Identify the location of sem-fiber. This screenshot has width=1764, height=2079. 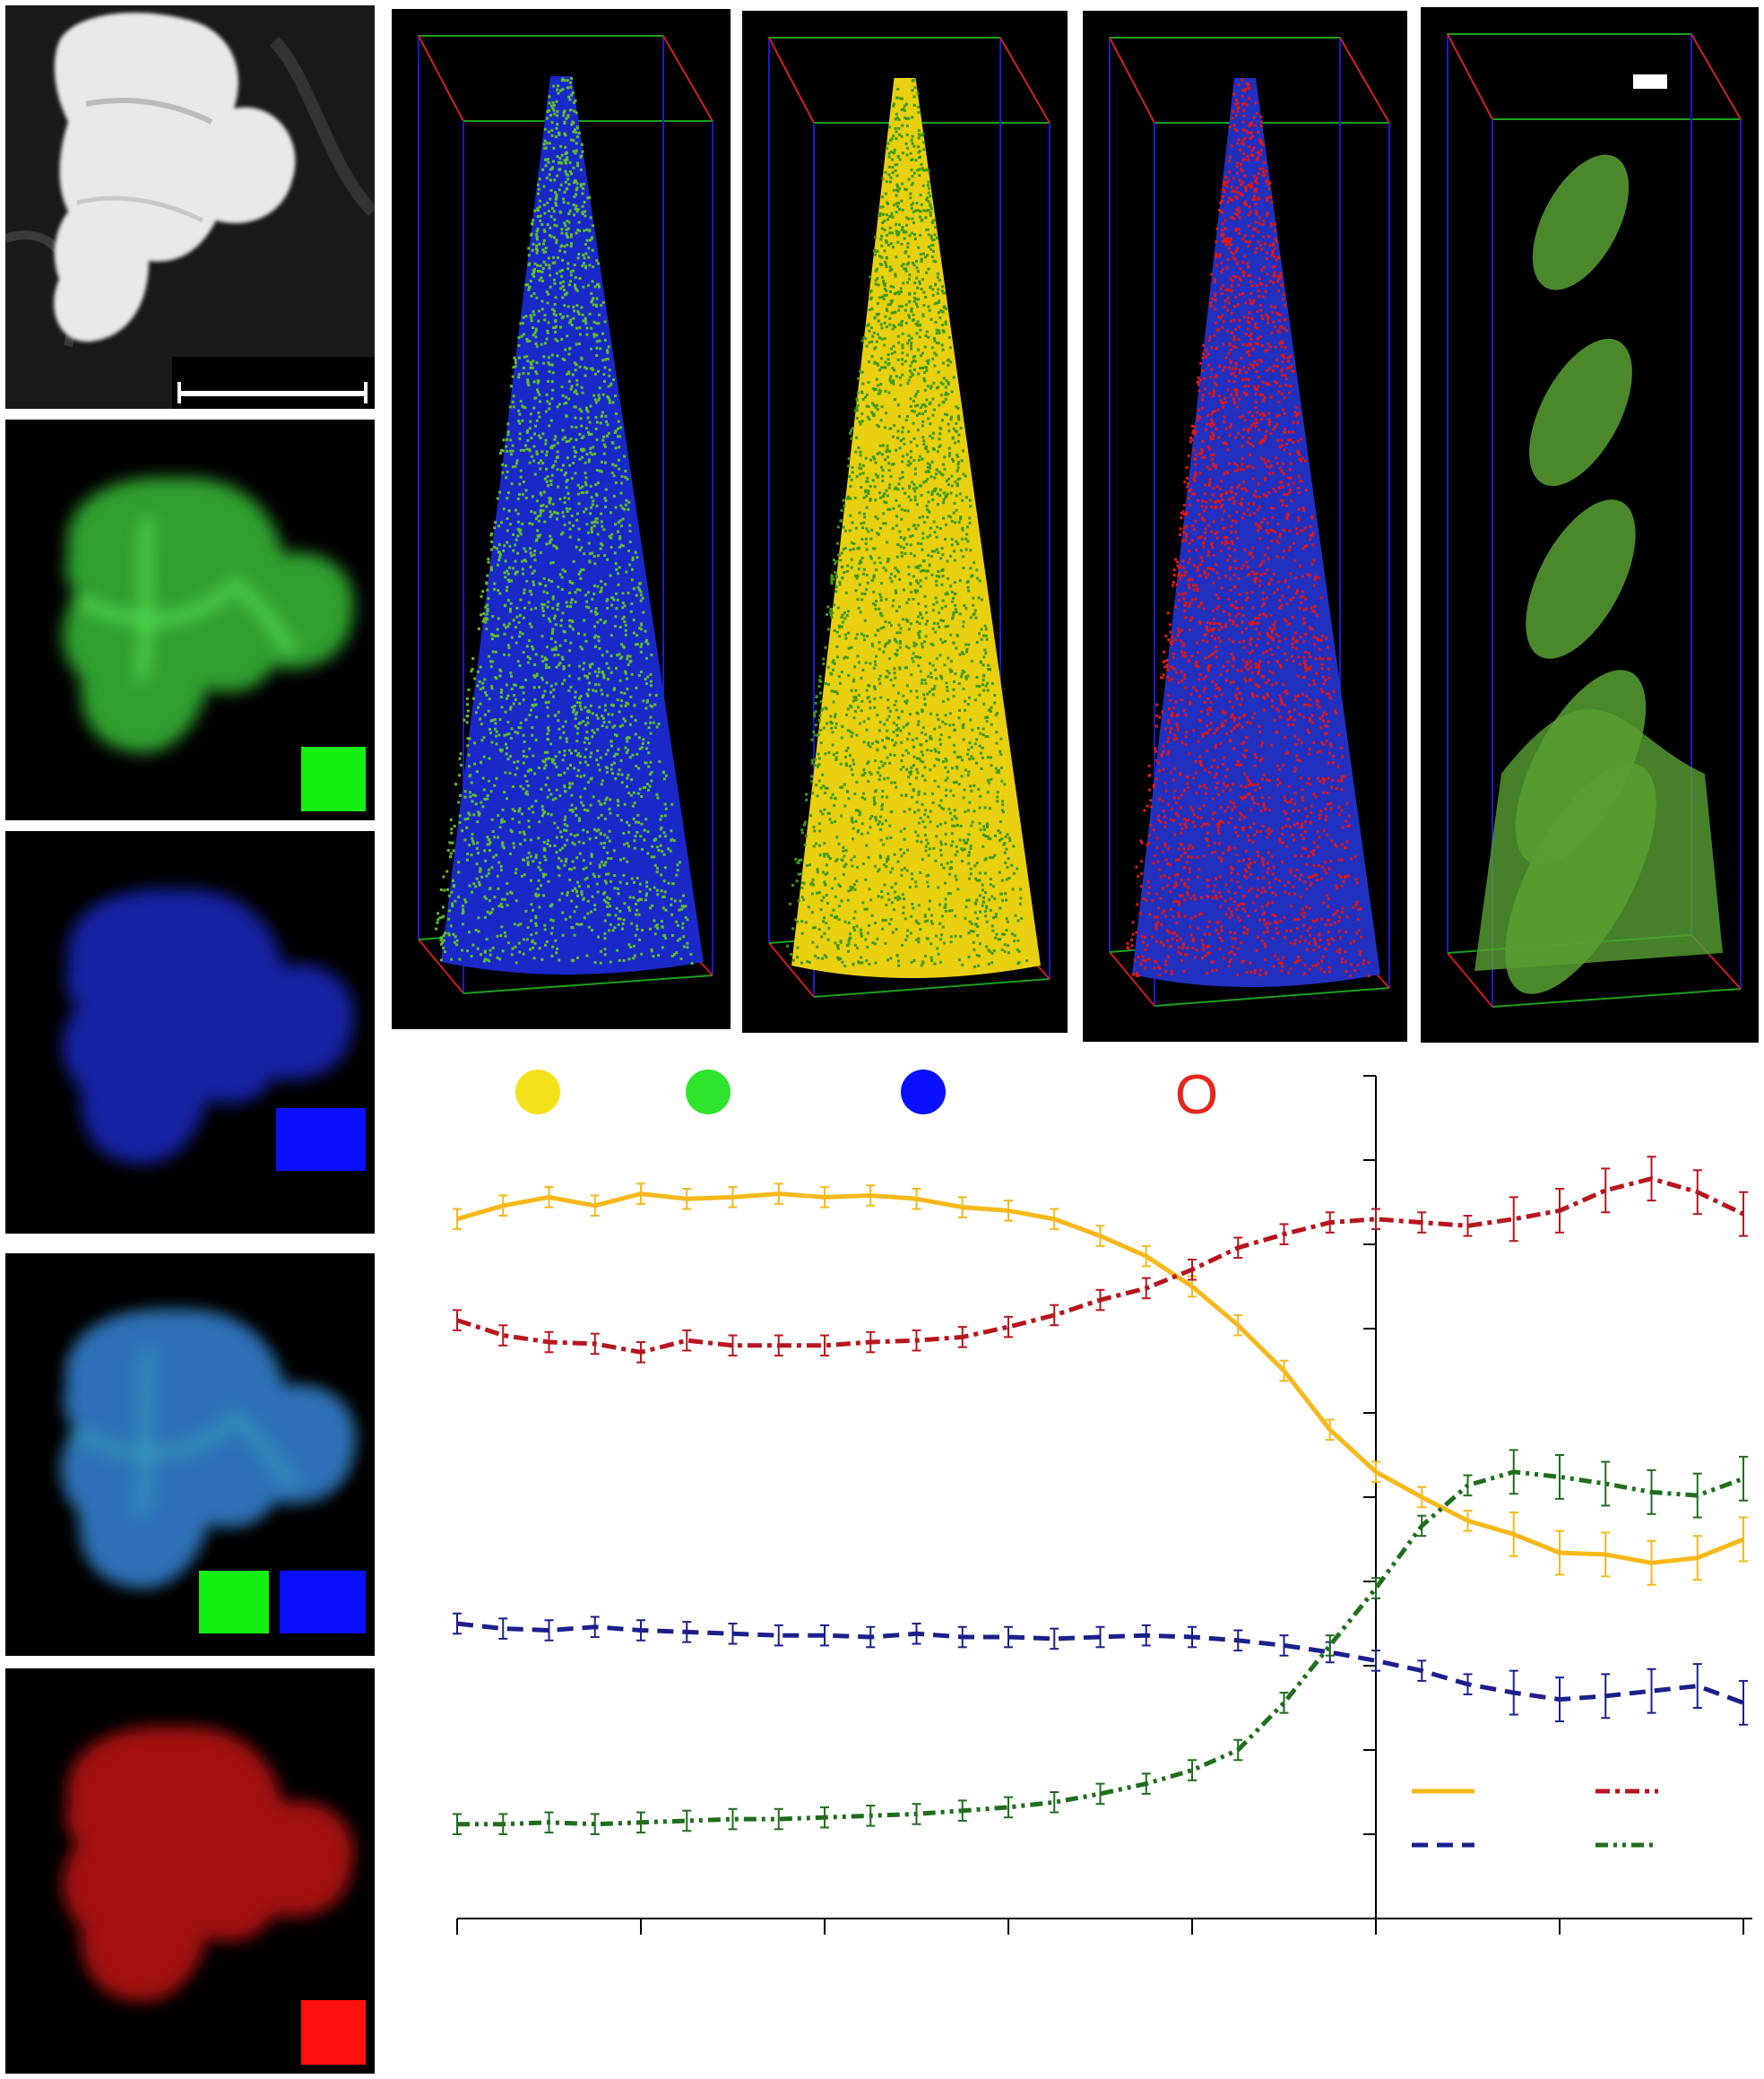
(322, 126).